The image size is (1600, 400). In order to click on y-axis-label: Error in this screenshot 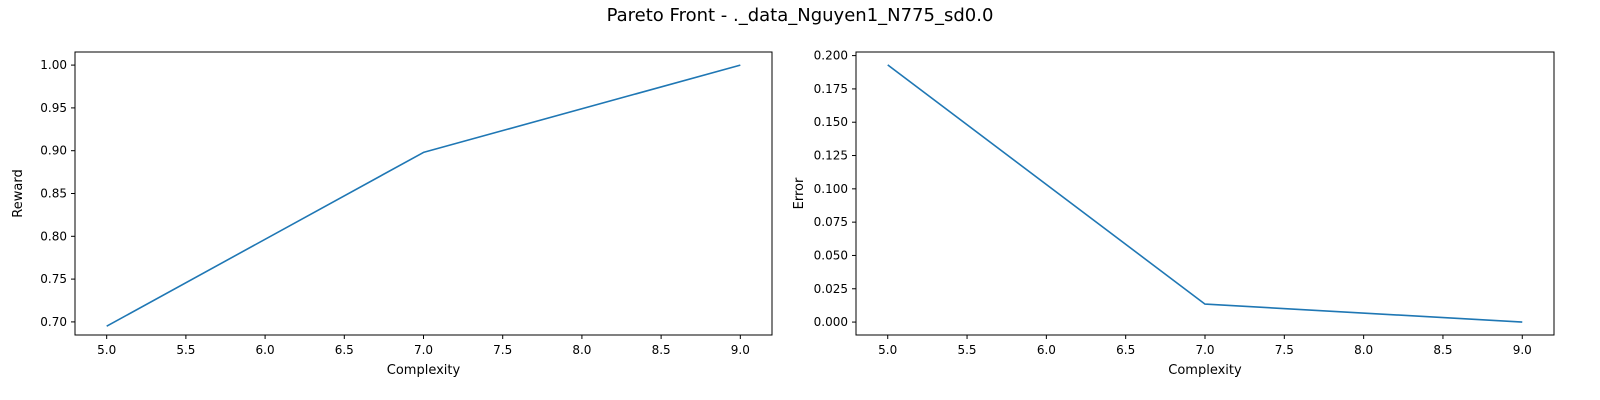, I will do `click(799, 193)`.